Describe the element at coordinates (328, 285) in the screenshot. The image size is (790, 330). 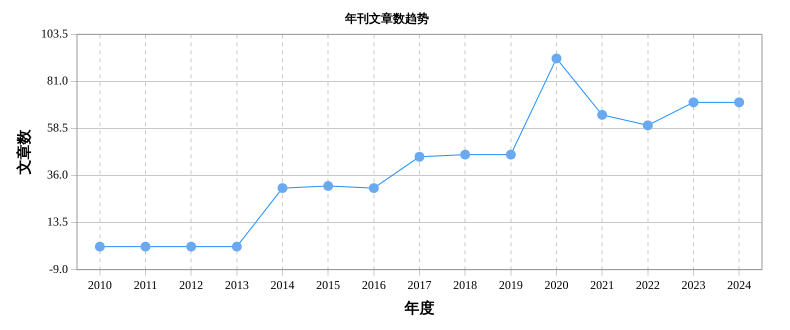
I see `x-tick-label: 2015` at that location.